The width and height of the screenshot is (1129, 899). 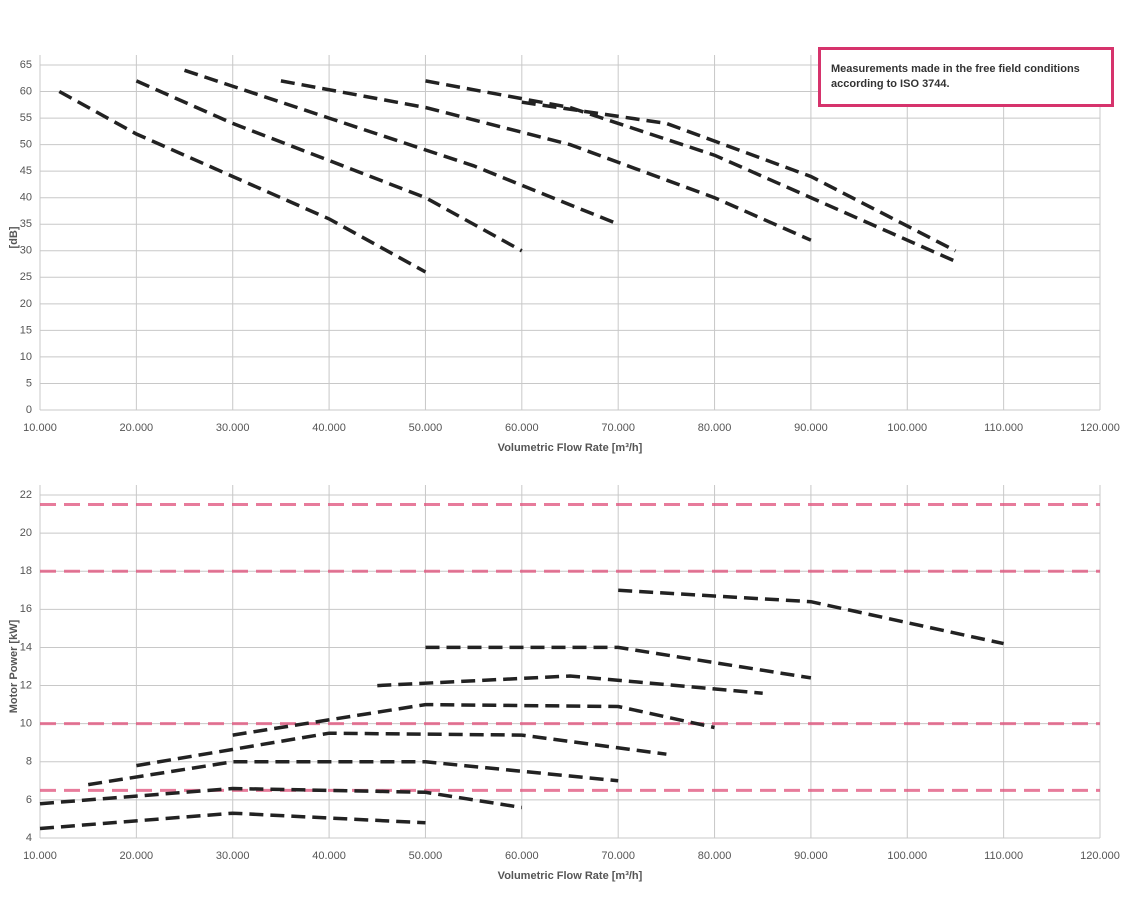 I want to click on y-axis-label: [dB], so click(x=14, y=237).